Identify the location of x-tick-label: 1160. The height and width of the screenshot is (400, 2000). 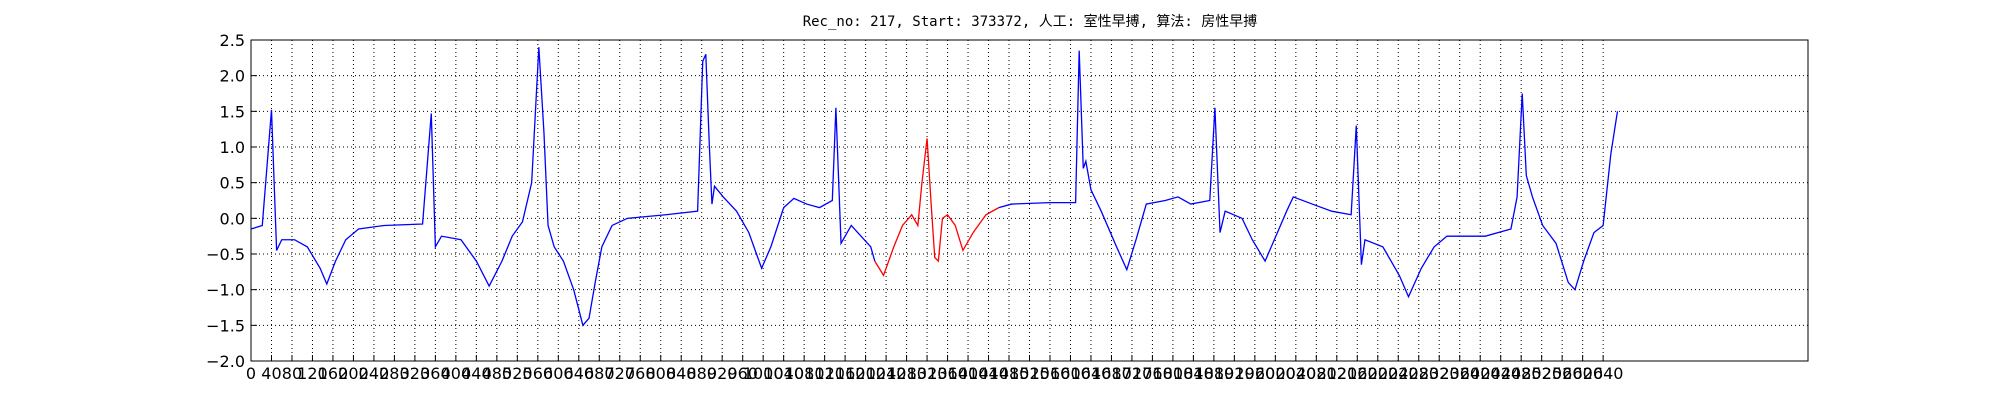
(845, 373).